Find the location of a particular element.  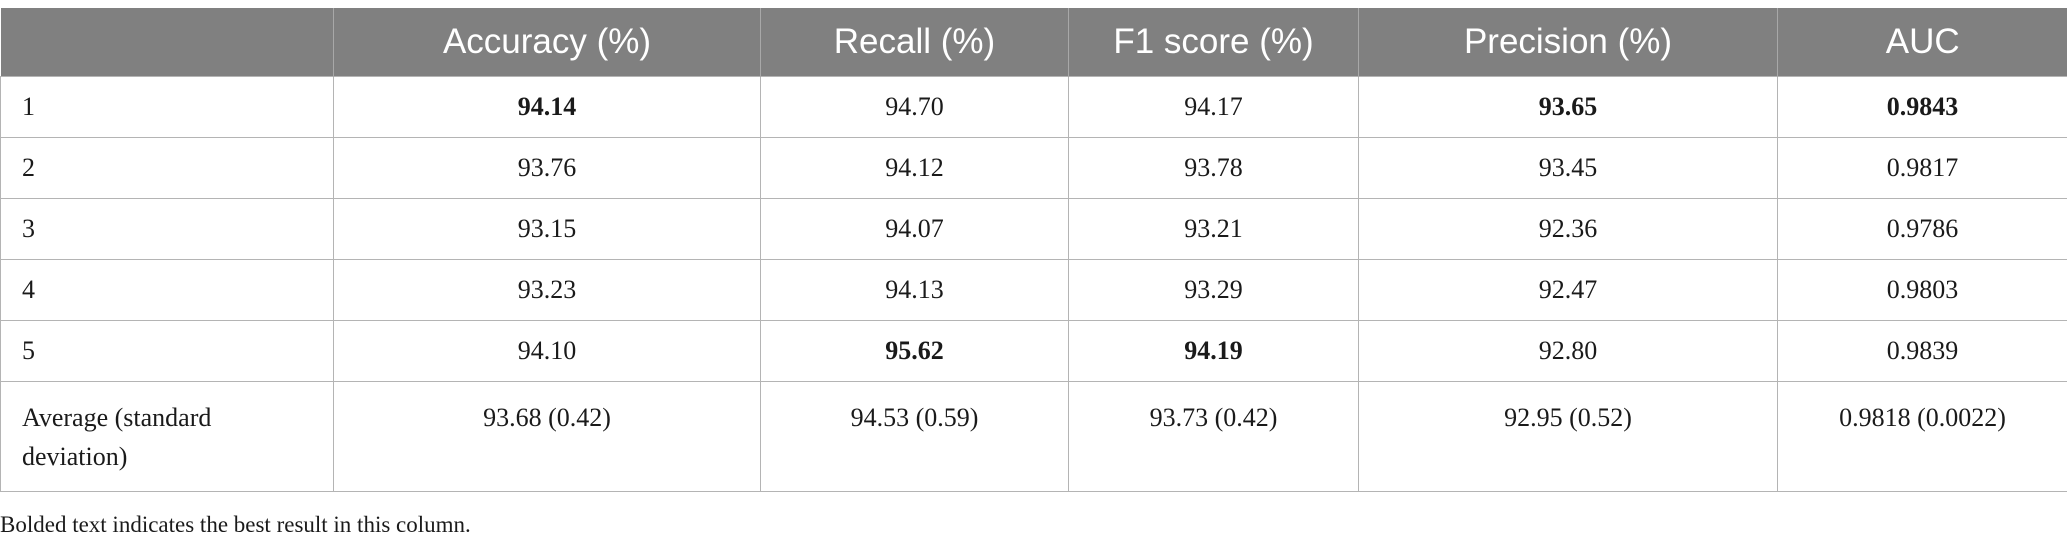

row-label-cell: 1 is located at coordinates (167, 107).